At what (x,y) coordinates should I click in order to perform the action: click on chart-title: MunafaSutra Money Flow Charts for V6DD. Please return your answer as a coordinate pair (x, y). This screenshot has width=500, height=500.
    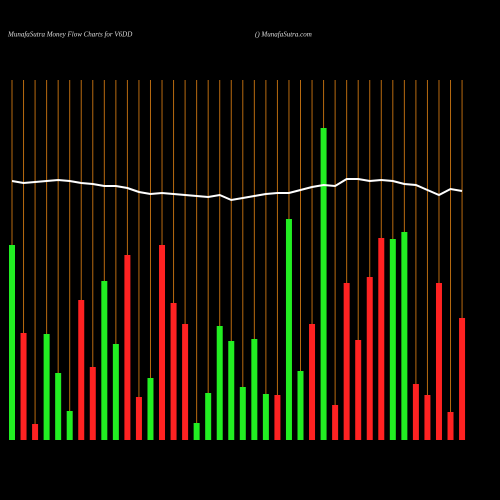
    Looking at the image, I should click on (69, 35).